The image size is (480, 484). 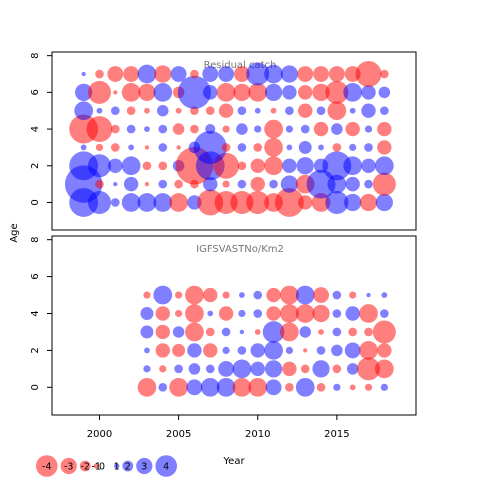 What do you see at coordinates (96, 467) in the screenshot?
I see `legend-item: -1` at bounding box center [96, 467].